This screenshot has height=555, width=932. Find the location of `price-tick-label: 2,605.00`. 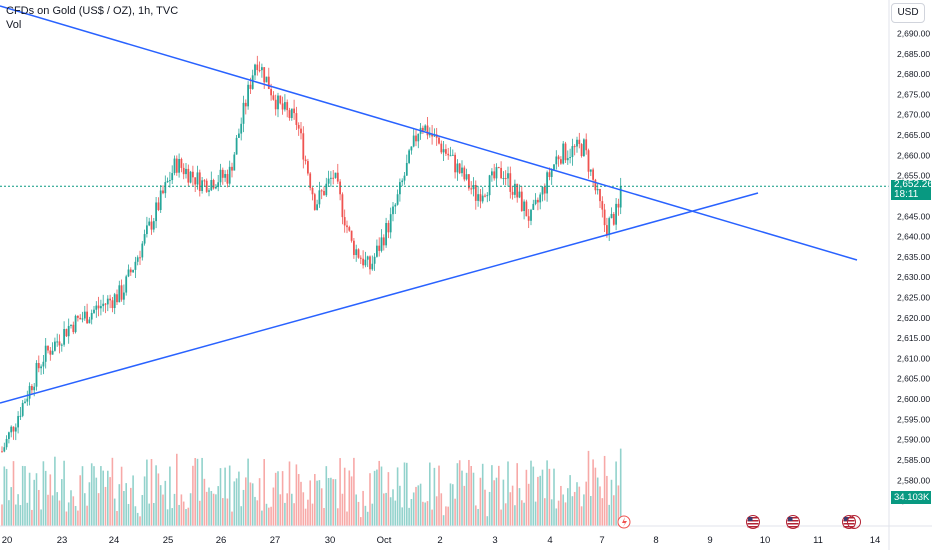

price-tick-label: 2,605.00 is located at coordinates (913, 379).